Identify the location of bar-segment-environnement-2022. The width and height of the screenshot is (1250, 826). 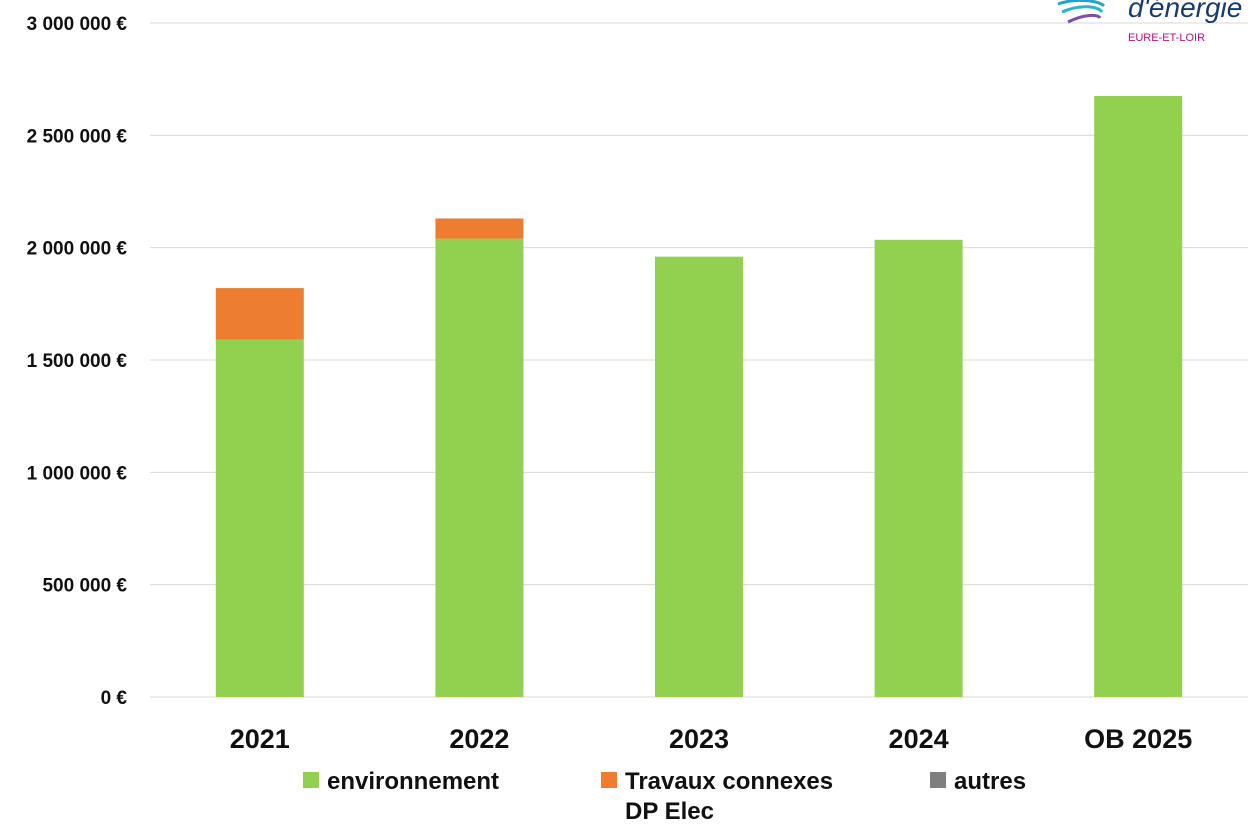
(479, 467).